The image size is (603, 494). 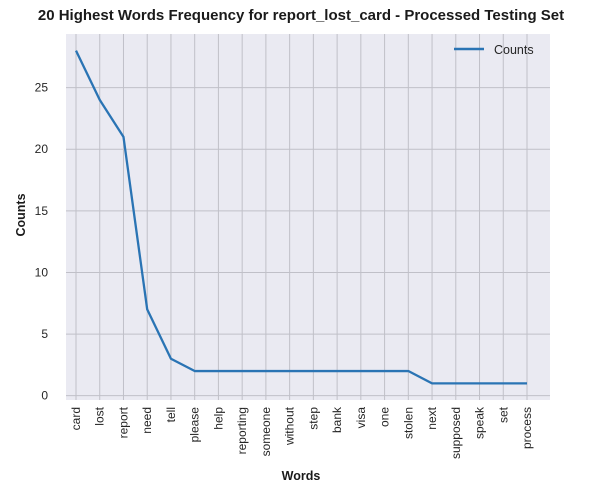 I want to click on x-tick-label: help, so click(x=218, y=418).